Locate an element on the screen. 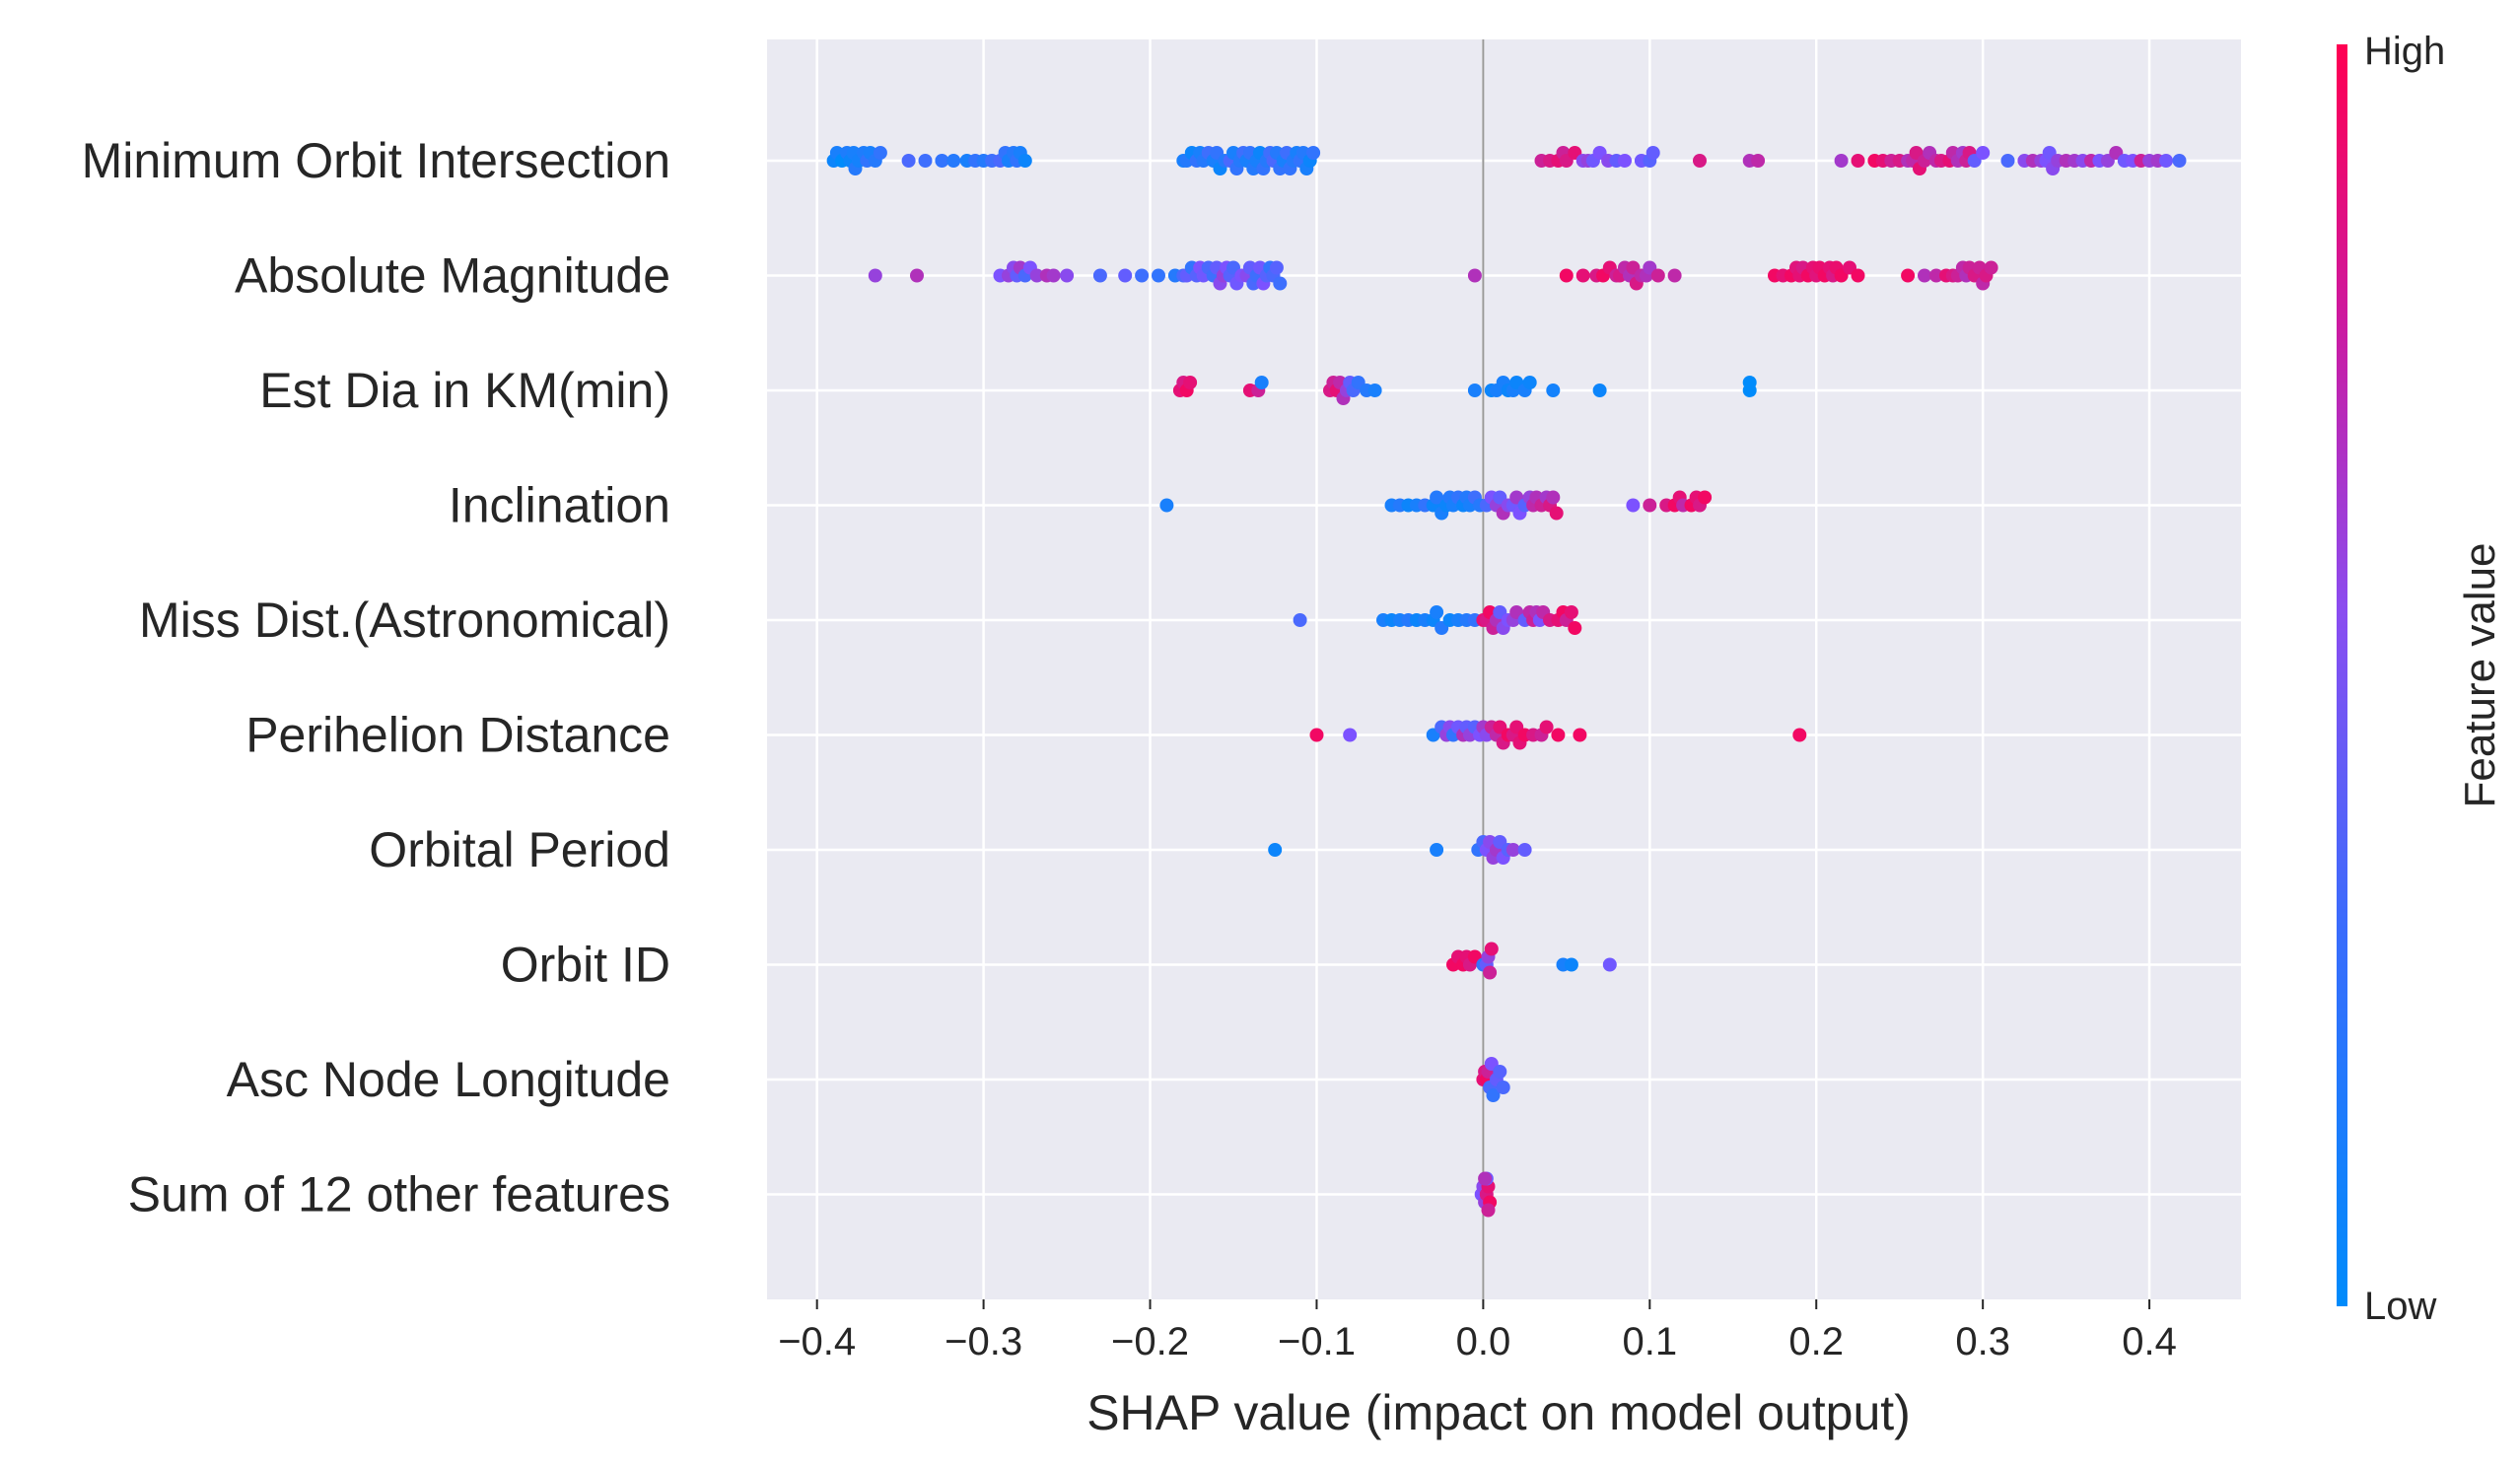  colorbar-high-label: High is located at coordinates (2404, 51).